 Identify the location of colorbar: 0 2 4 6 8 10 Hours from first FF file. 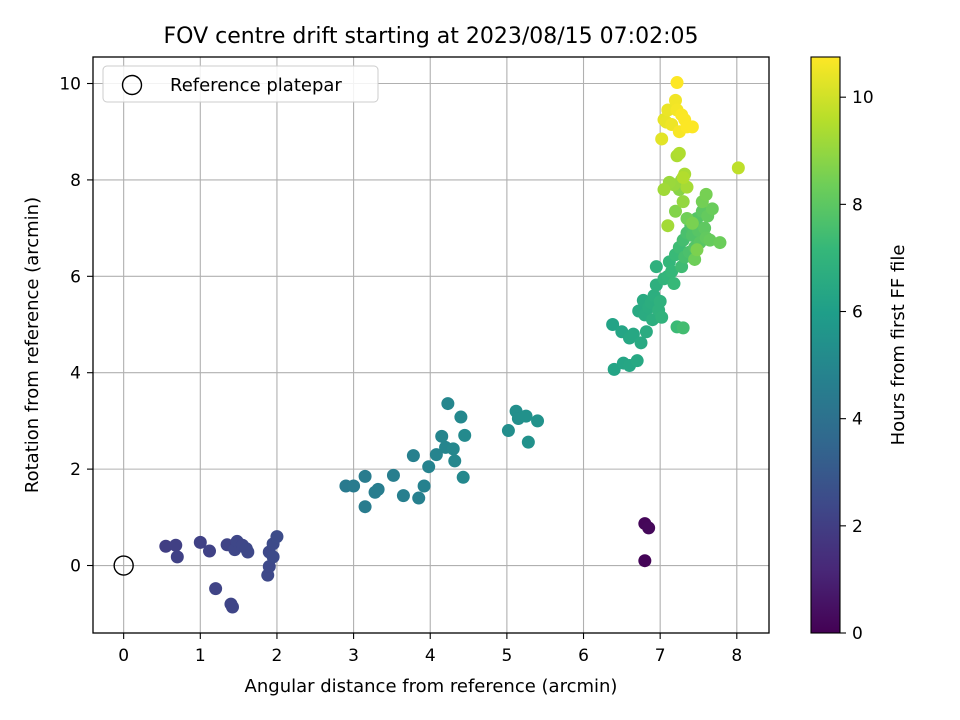
(859, 350).